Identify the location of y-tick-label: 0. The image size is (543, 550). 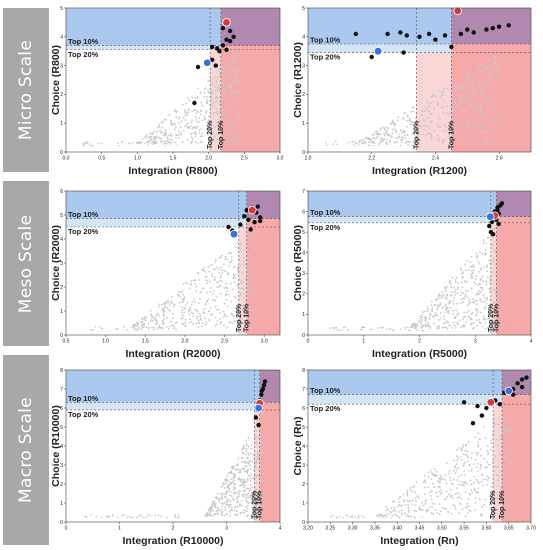
(303, 523).